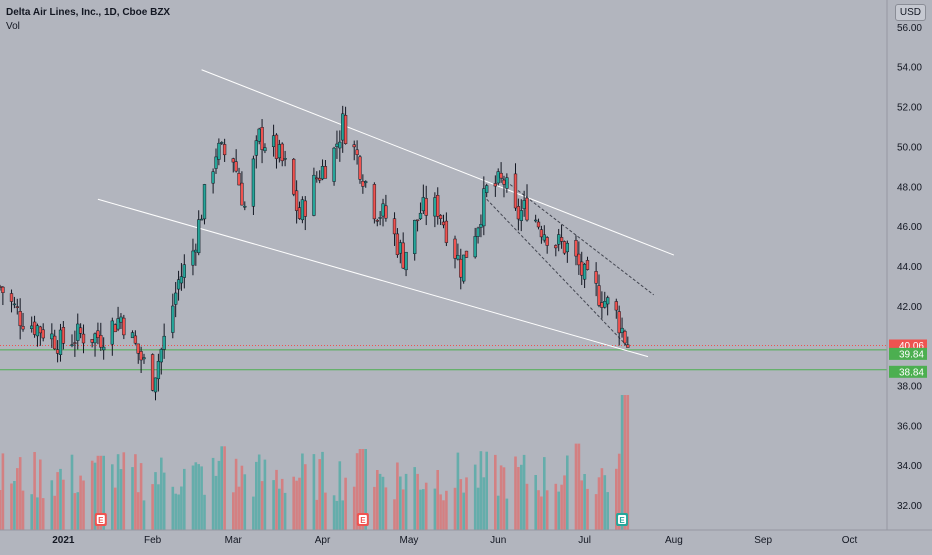 The image size is (932, 555). I want to click on volume-label: Vol, so click(13, 26).